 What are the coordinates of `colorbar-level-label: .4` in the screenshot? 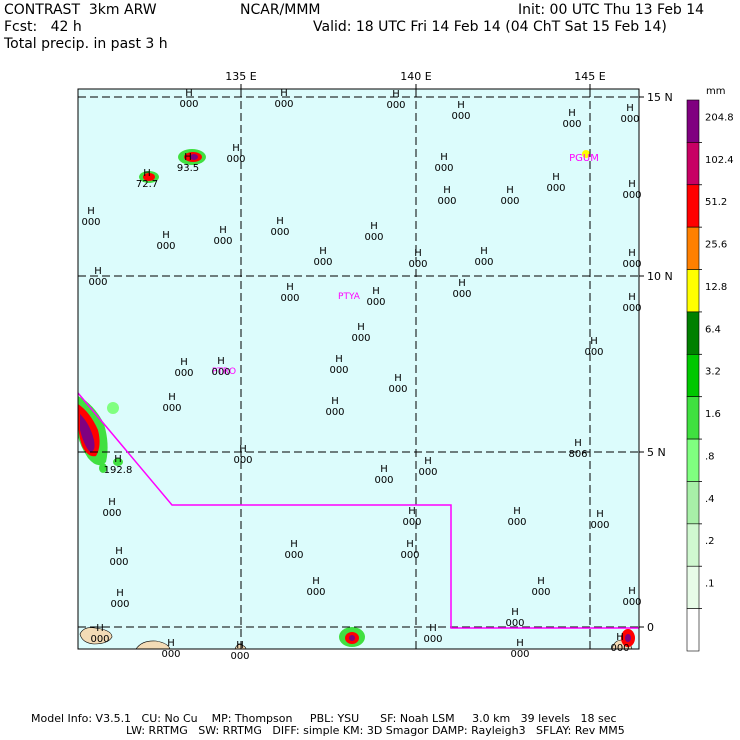 It's located at (710, 499).